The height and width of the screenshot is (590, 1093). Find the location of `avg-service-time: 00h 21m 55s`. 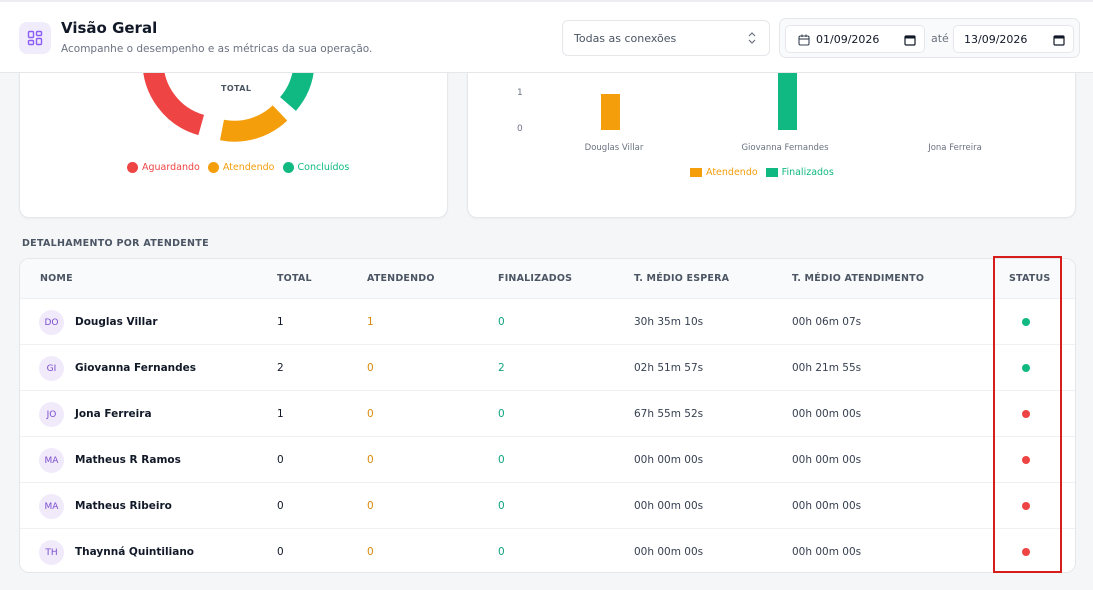

avg-service-time: 00h 21m 55s is located at coordinates (827, 368).